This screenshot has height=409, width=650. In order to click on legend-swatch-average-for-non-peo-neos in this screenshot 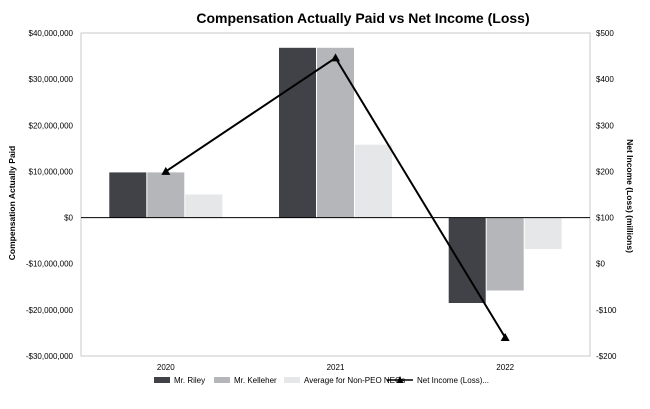, I will do `click(292, 380)`.